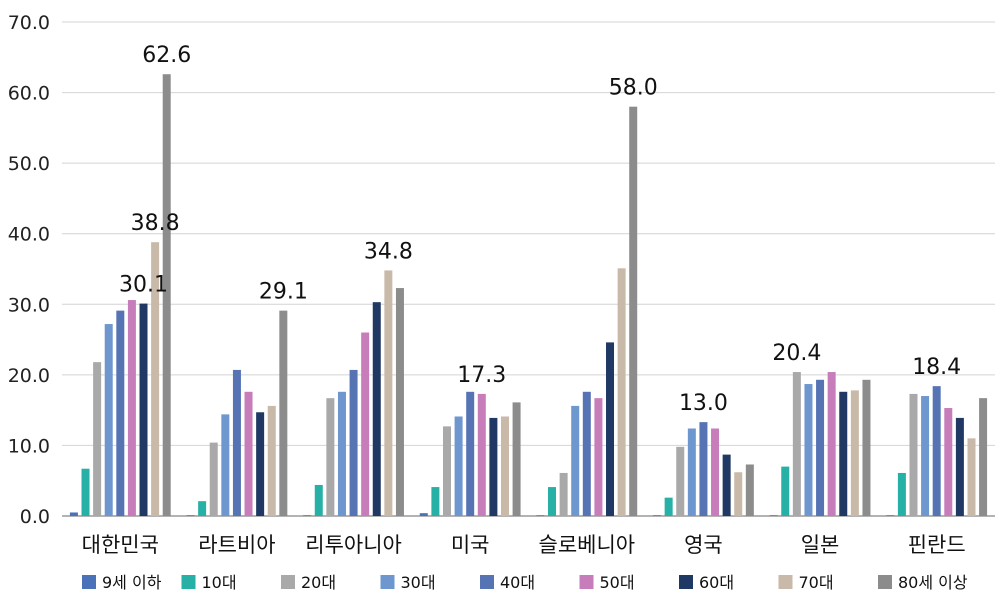  I want to click on legend-label: 60대, so click(716, 582).